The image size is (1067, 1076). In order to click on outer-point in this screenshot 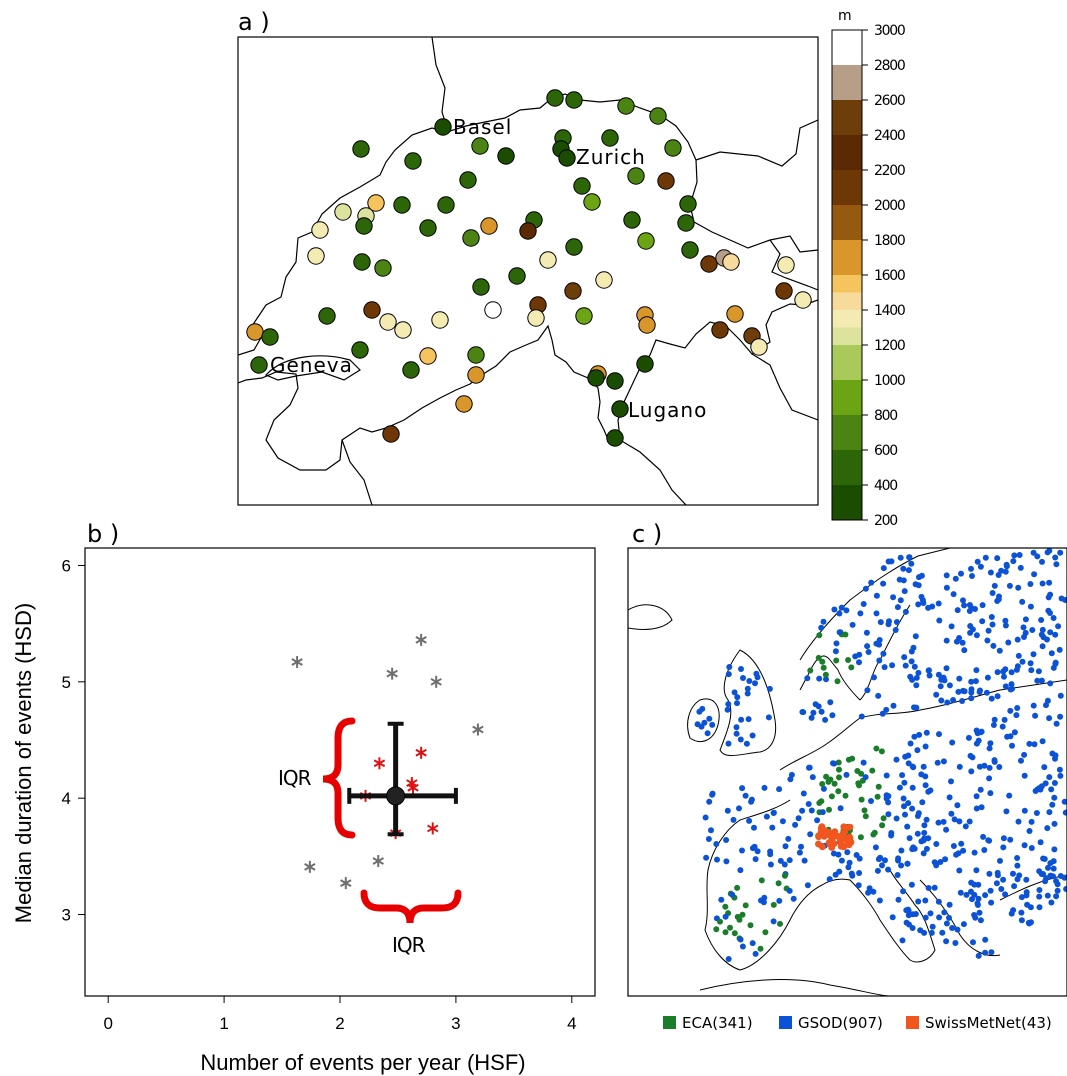, I will do `click(436, 681)`.